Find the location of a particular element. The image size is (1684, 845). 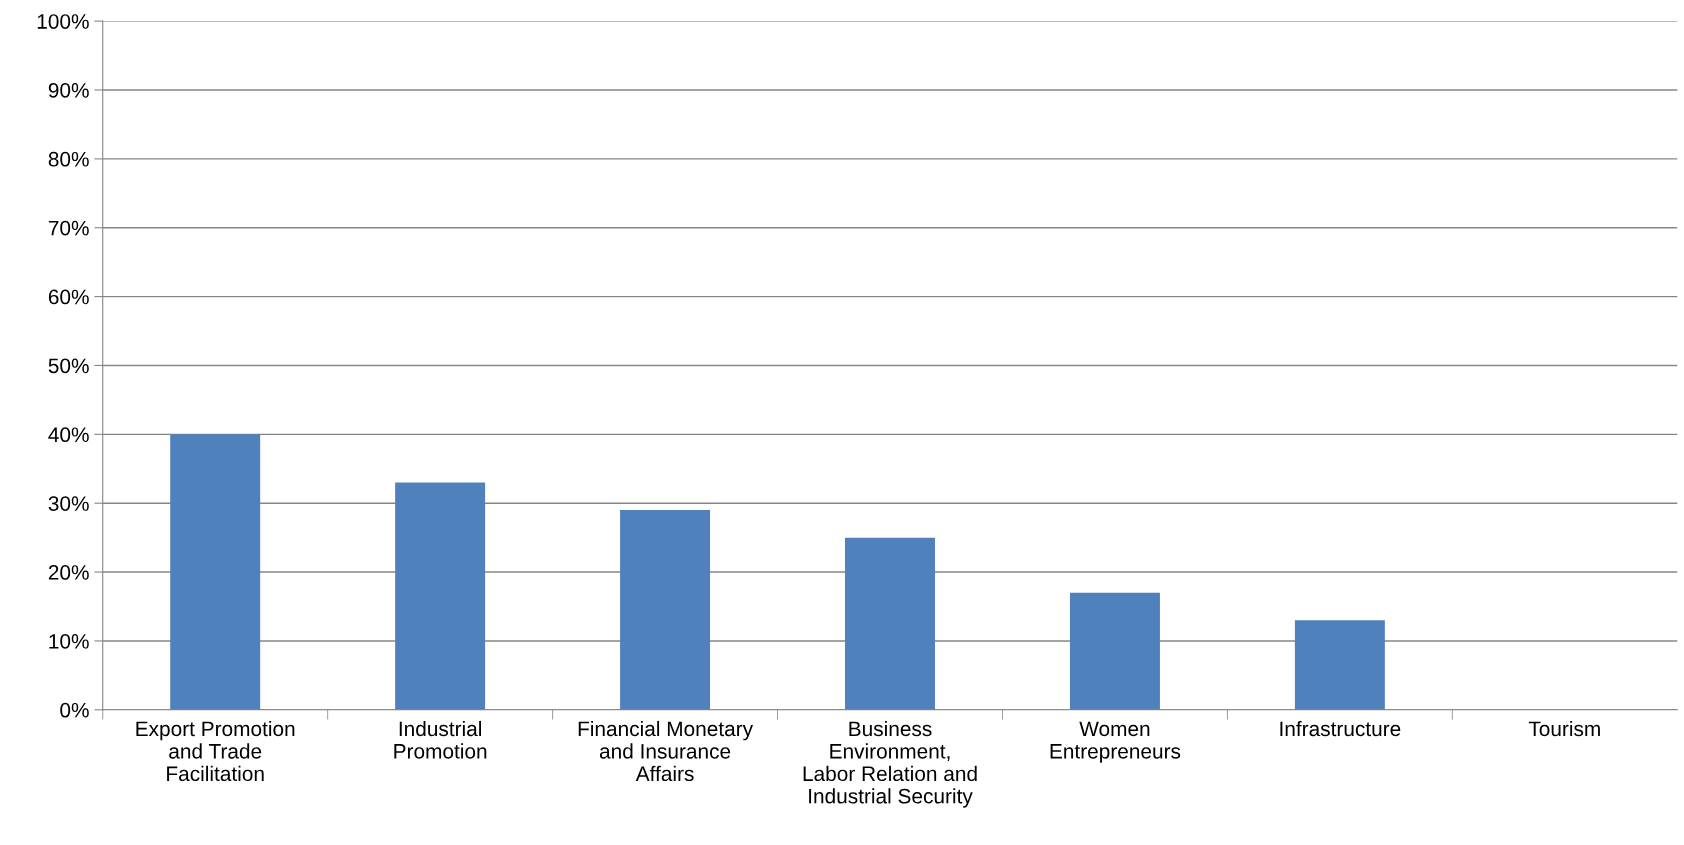

y-tick-label: 30% is located at coordinates (68, 503).